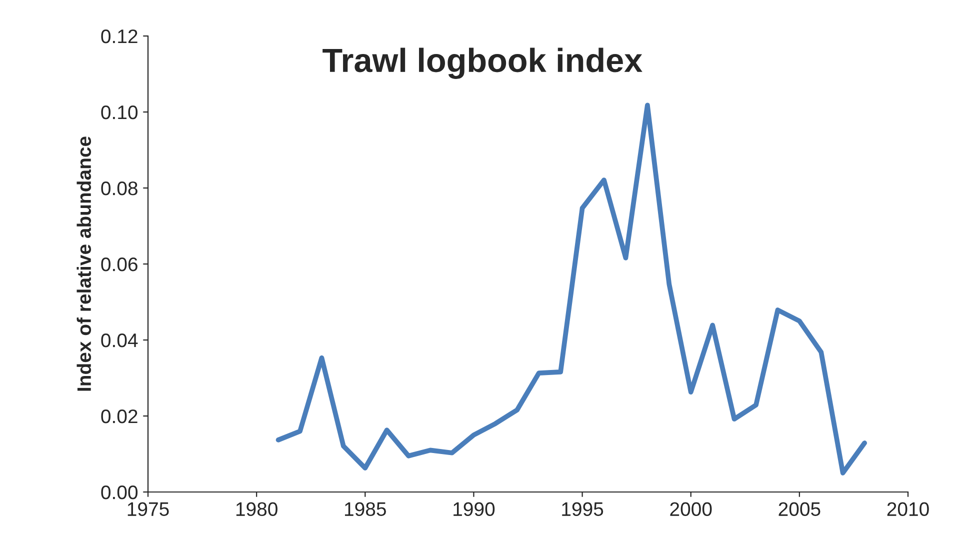  Describe the element at coordinates (474, 509) in the screenshot. I see `x-tick-label: 1990` at that location.